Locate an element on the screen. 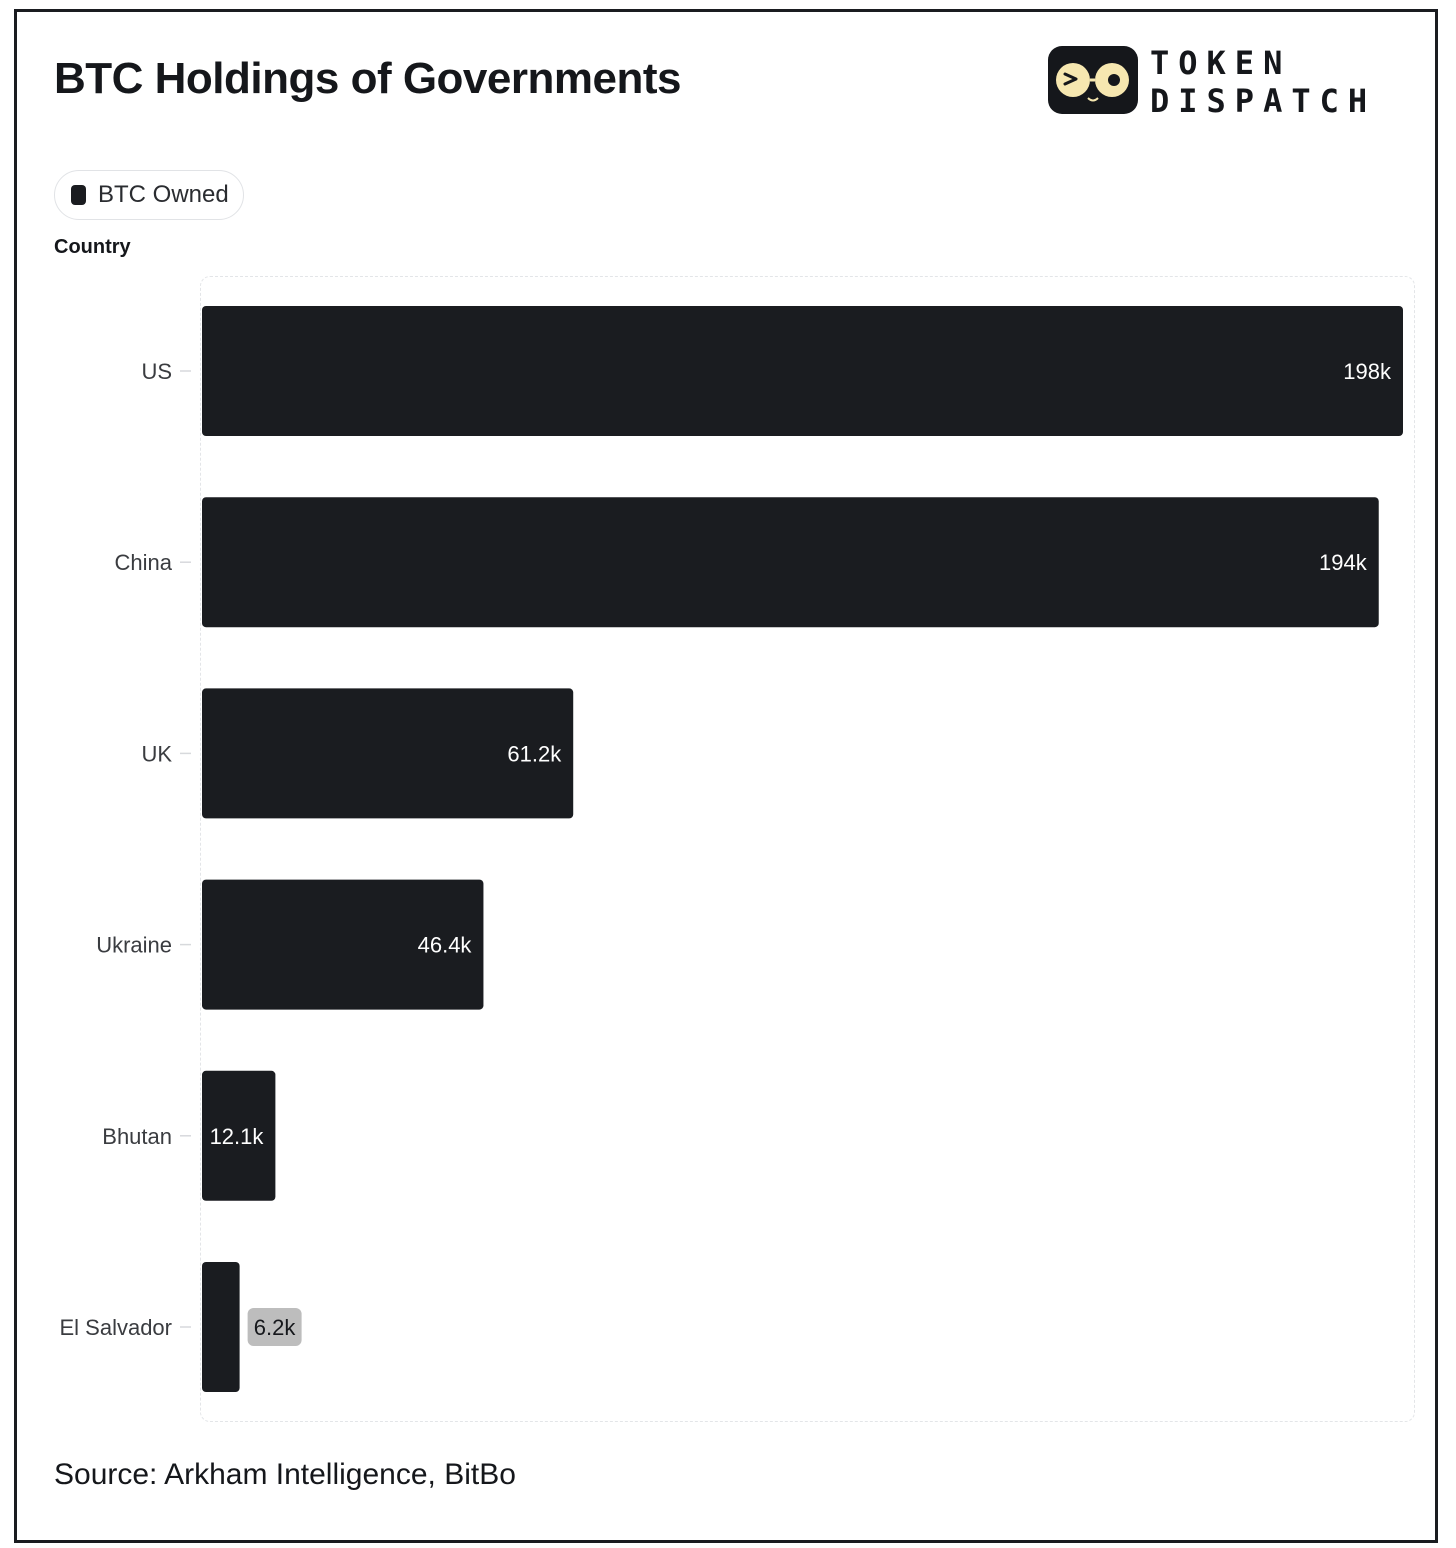 This screenshot has width=1456, height=1548. legend-swatch is located at coordinates (78, 195).